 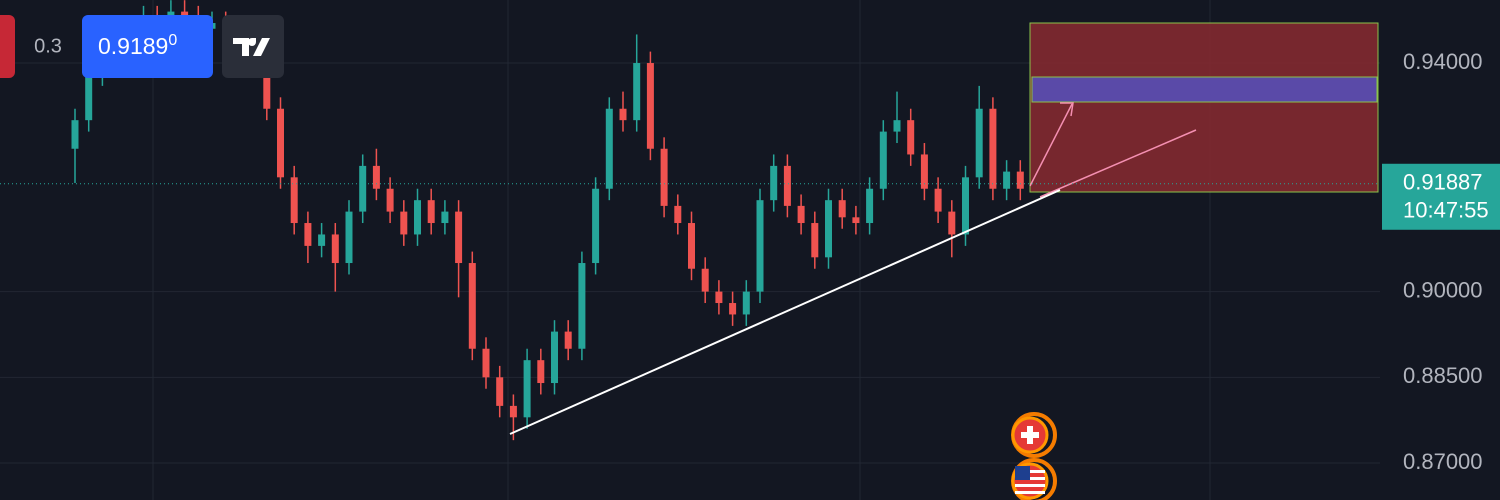 I want to click on position-zone, so click(x=1204, y=107).